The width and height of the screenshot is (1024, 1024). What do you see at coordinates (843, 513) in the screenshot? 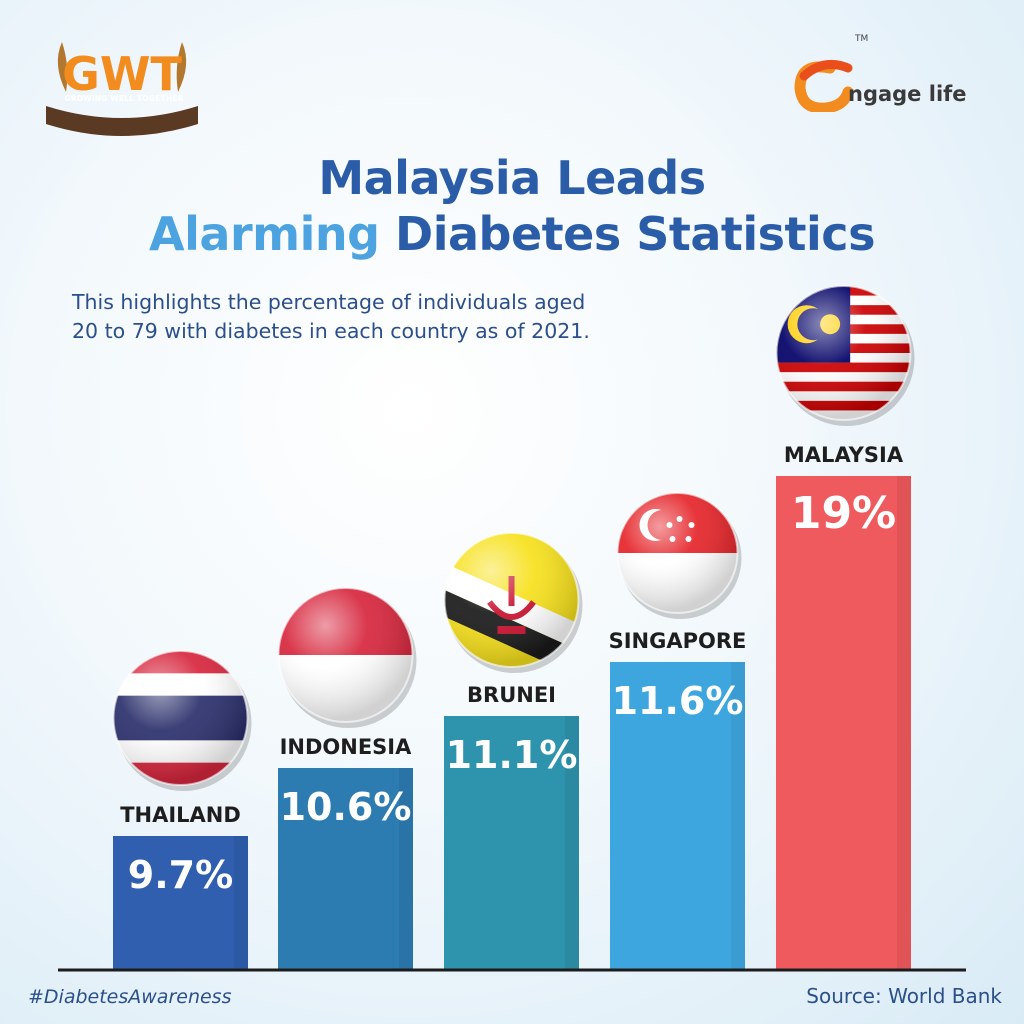
I see `value-label-malaysia: 19%` at bounding box center [843, 513].